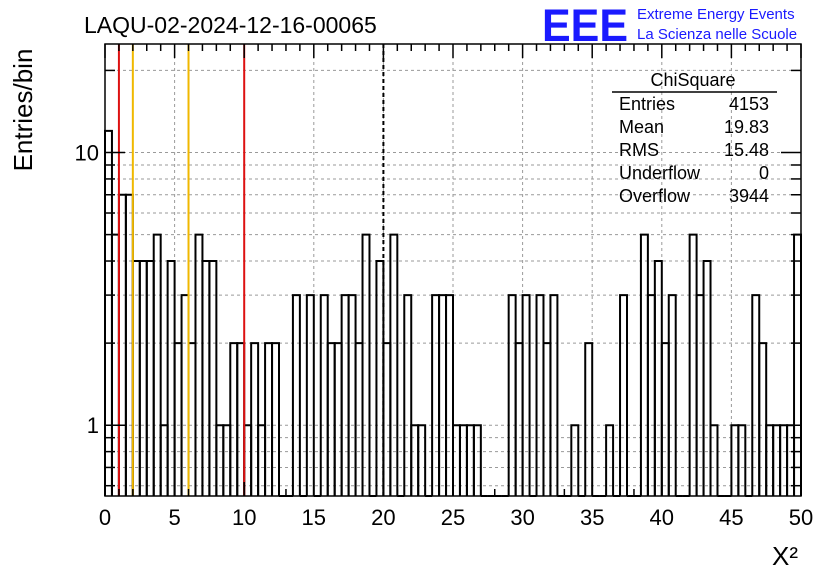  I want to click on y-tick-label: 10, so click(87, 153).